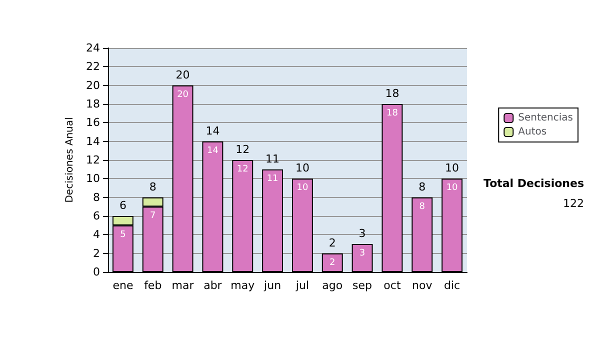 The width and height of the screenshot is (600, 340). What do you see at coordinates (183, 95) in the screenshot?
I see `data-label: 20` at bounding box center [183, 95].